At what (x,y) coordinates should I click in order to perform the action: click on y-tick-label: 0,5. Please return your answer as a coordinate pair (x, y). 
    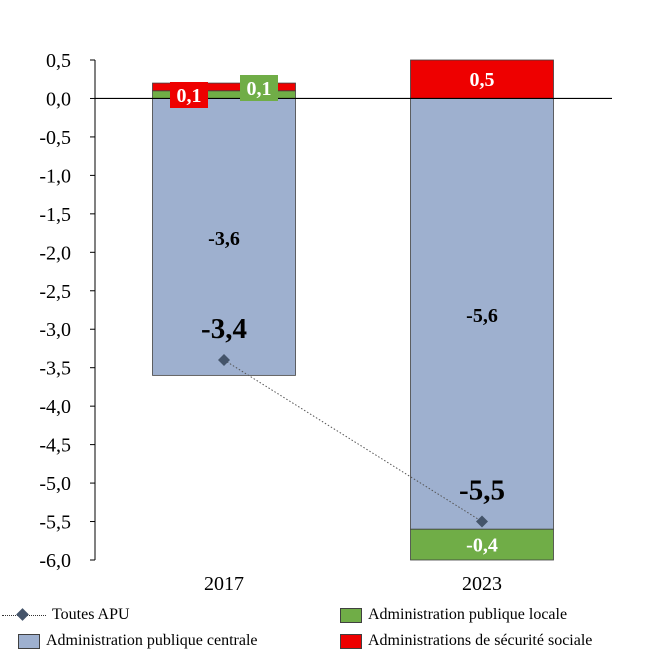
    Looking at the image, I should click on (58, 61).